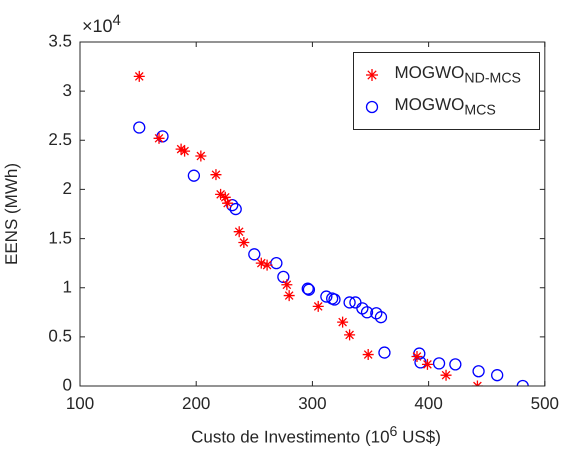 The width and height of the screenshot is (567, 456). Describe the element at coordinates (67, 90) in the screenshot. I see `y-tick-label: 3` at that location.